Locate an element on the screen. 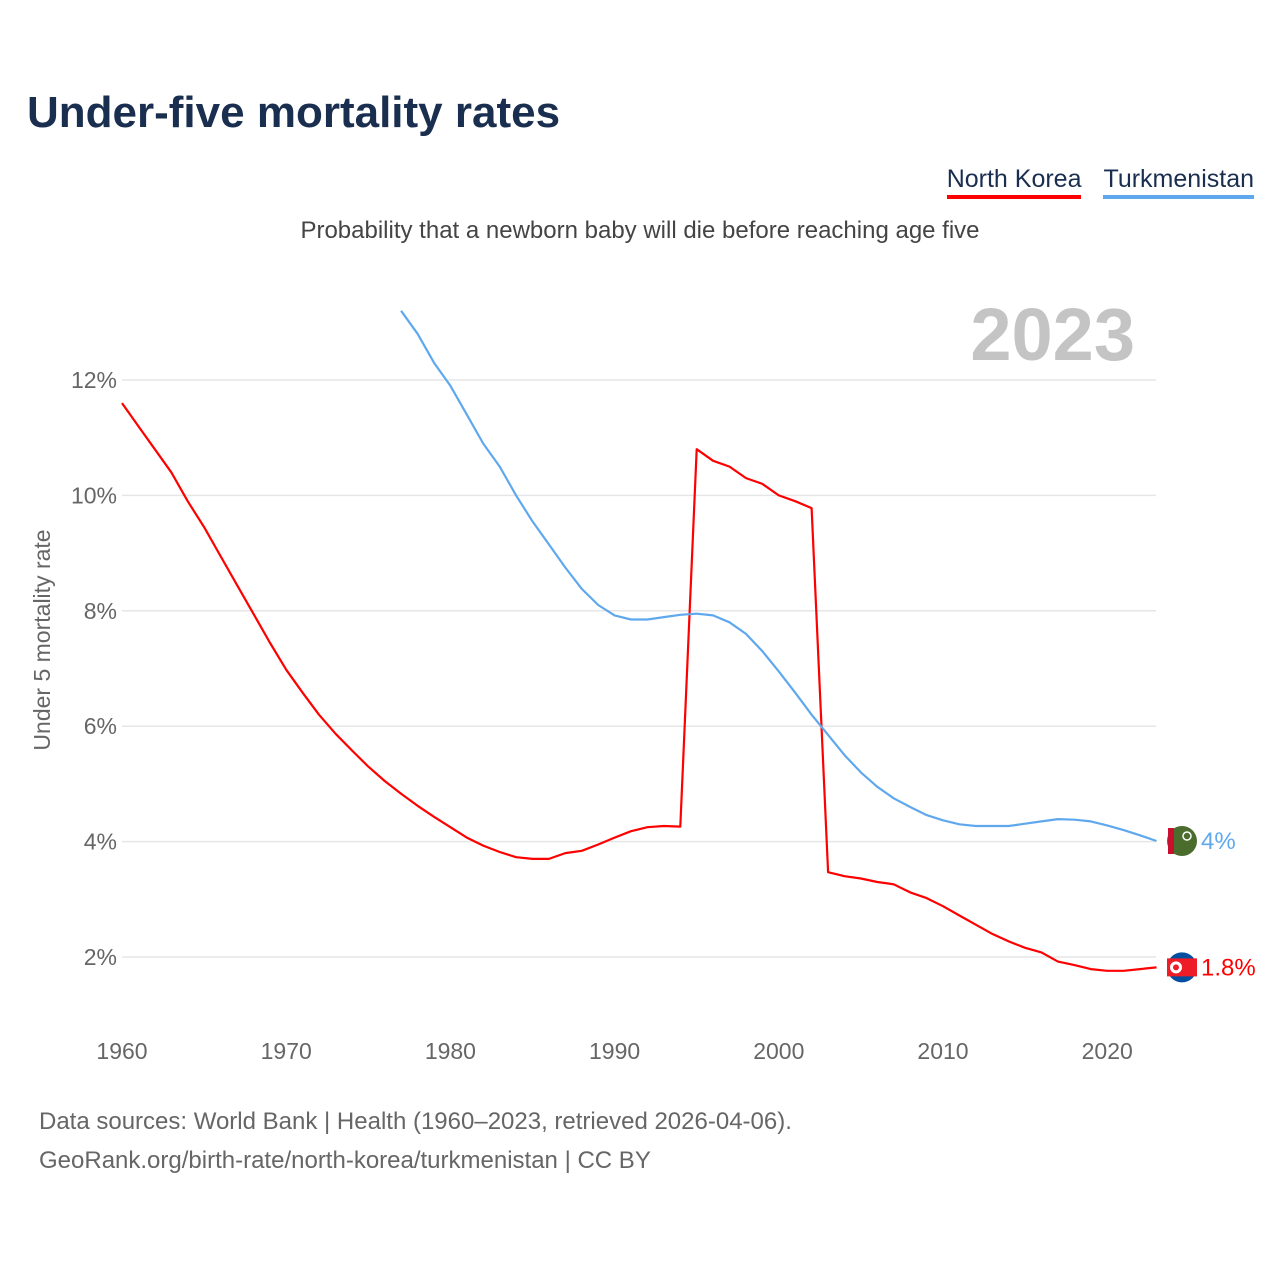  y-tick-label: 4% is located at coordinates (100, 842).